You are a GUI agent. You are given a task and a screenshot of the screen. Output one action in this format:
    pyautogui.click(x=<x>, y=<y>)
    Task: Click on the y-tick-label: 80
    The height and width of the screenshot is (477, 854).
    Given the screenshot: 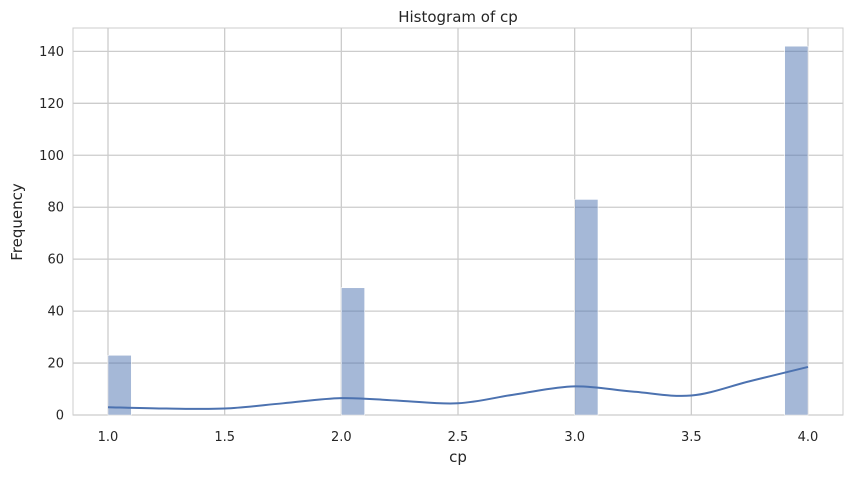 What is the action you would take?
    pyautogui.click(x=55, y=208)
    